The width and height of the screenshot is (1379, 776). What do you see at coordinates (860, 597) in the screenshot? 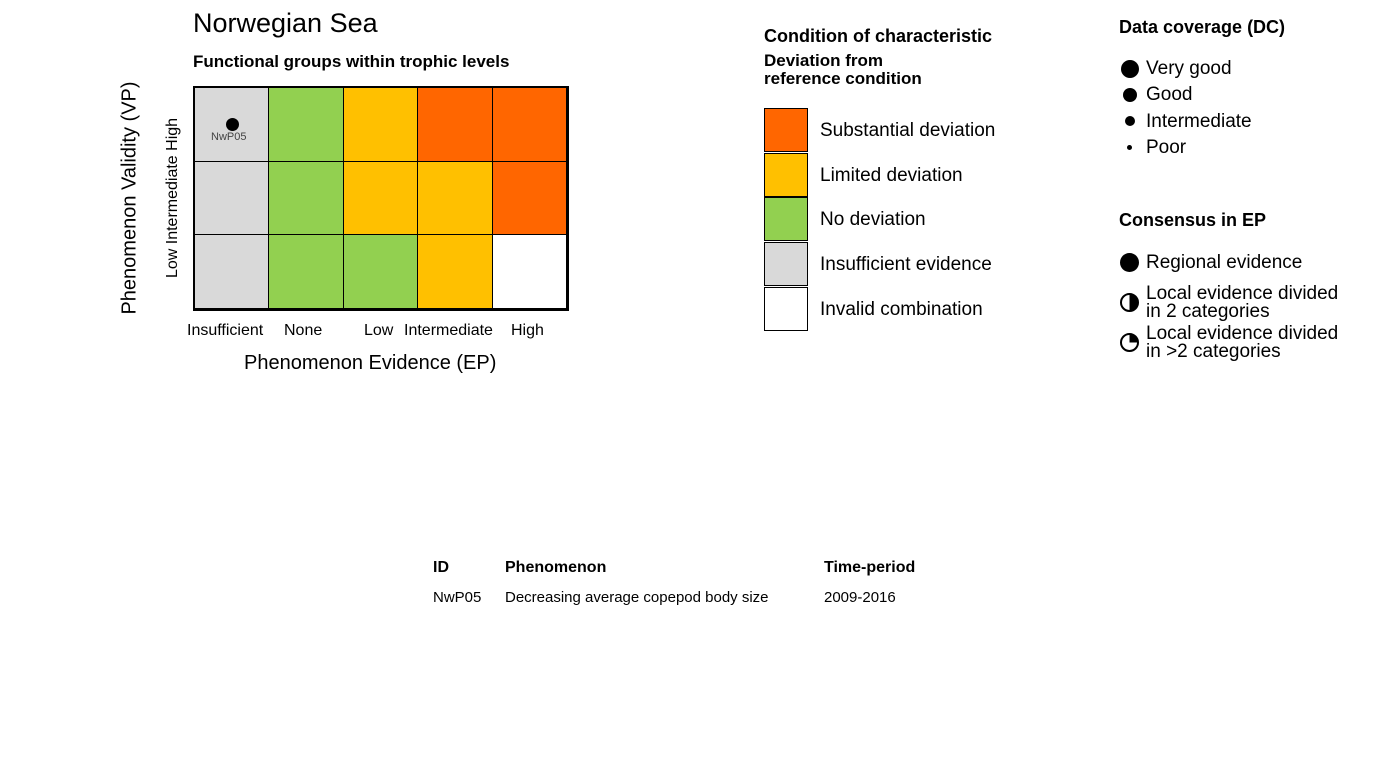
I see `table-cell-time-period: 2009-2016` at bounding box center [860, 597].